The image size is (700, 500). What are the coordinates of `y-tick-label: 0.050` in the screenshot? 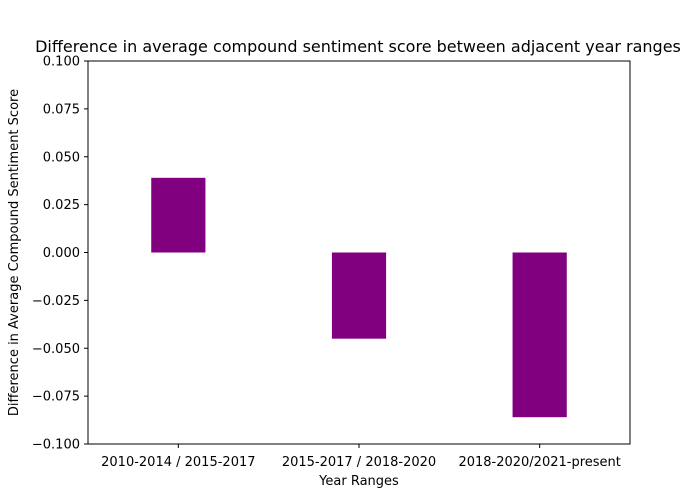 It's located at (61, 157).